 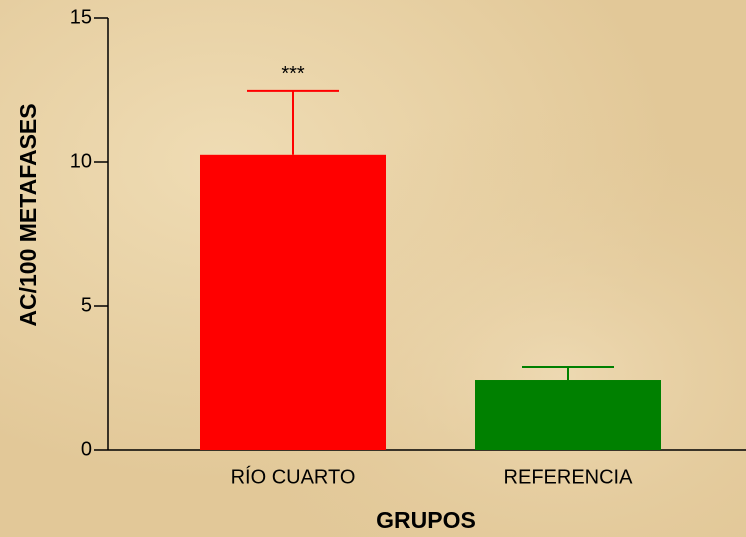 I want to click on y-tick-label: 0, so click(x=86, y=449).